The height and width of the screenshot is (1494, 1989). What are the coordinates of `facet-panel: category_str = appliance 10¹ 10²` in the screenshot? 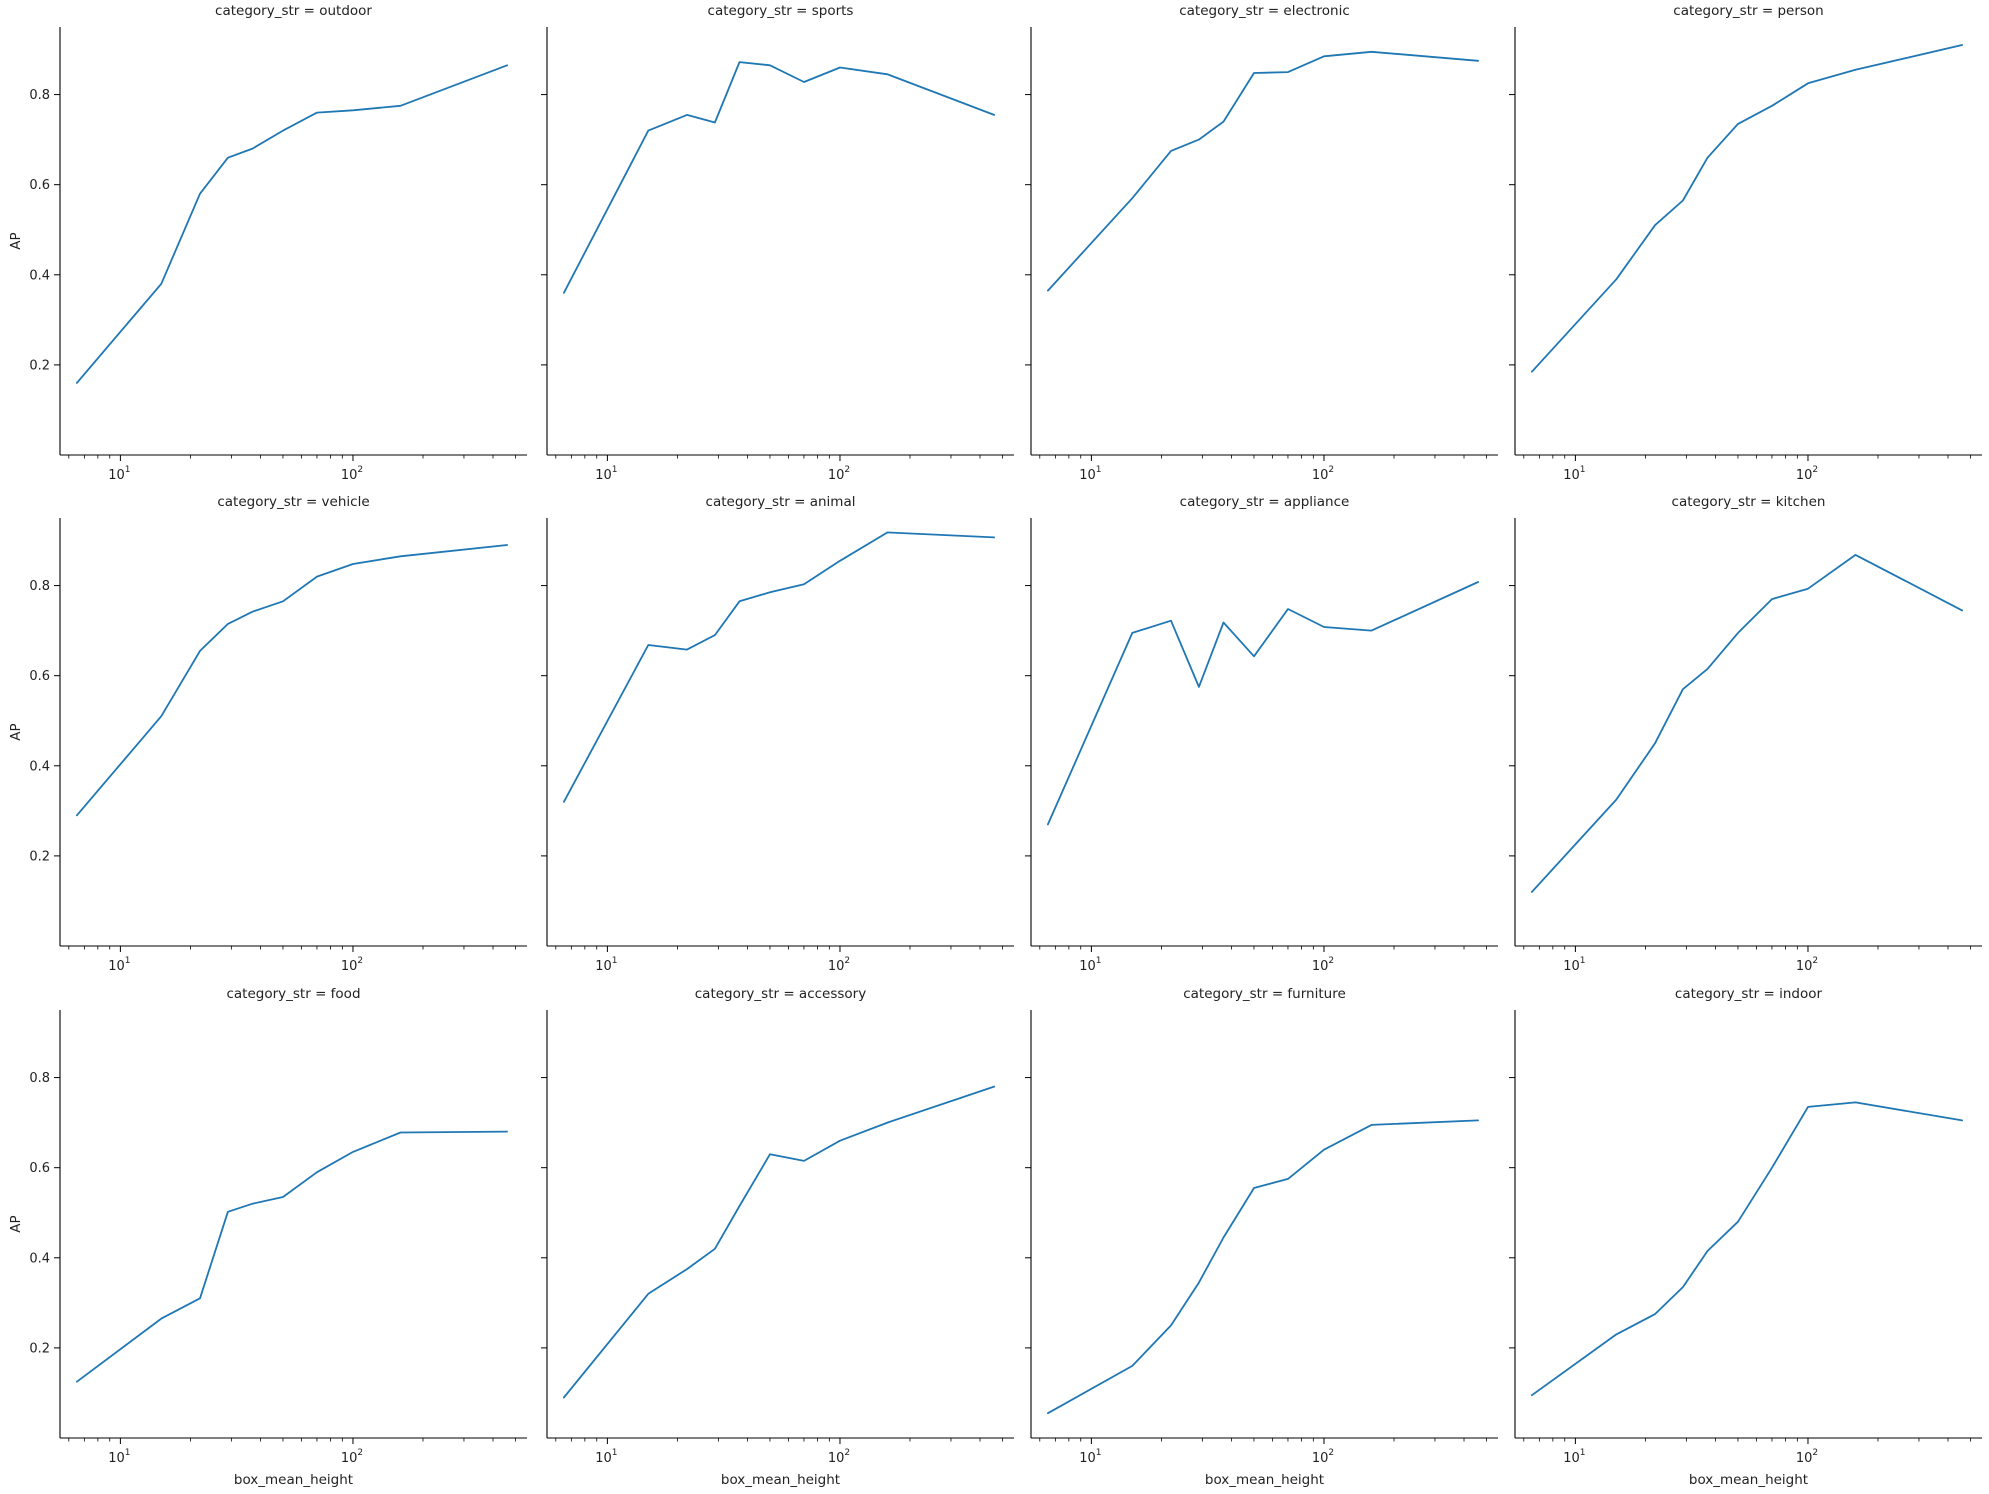 It's located at (1261, 734).